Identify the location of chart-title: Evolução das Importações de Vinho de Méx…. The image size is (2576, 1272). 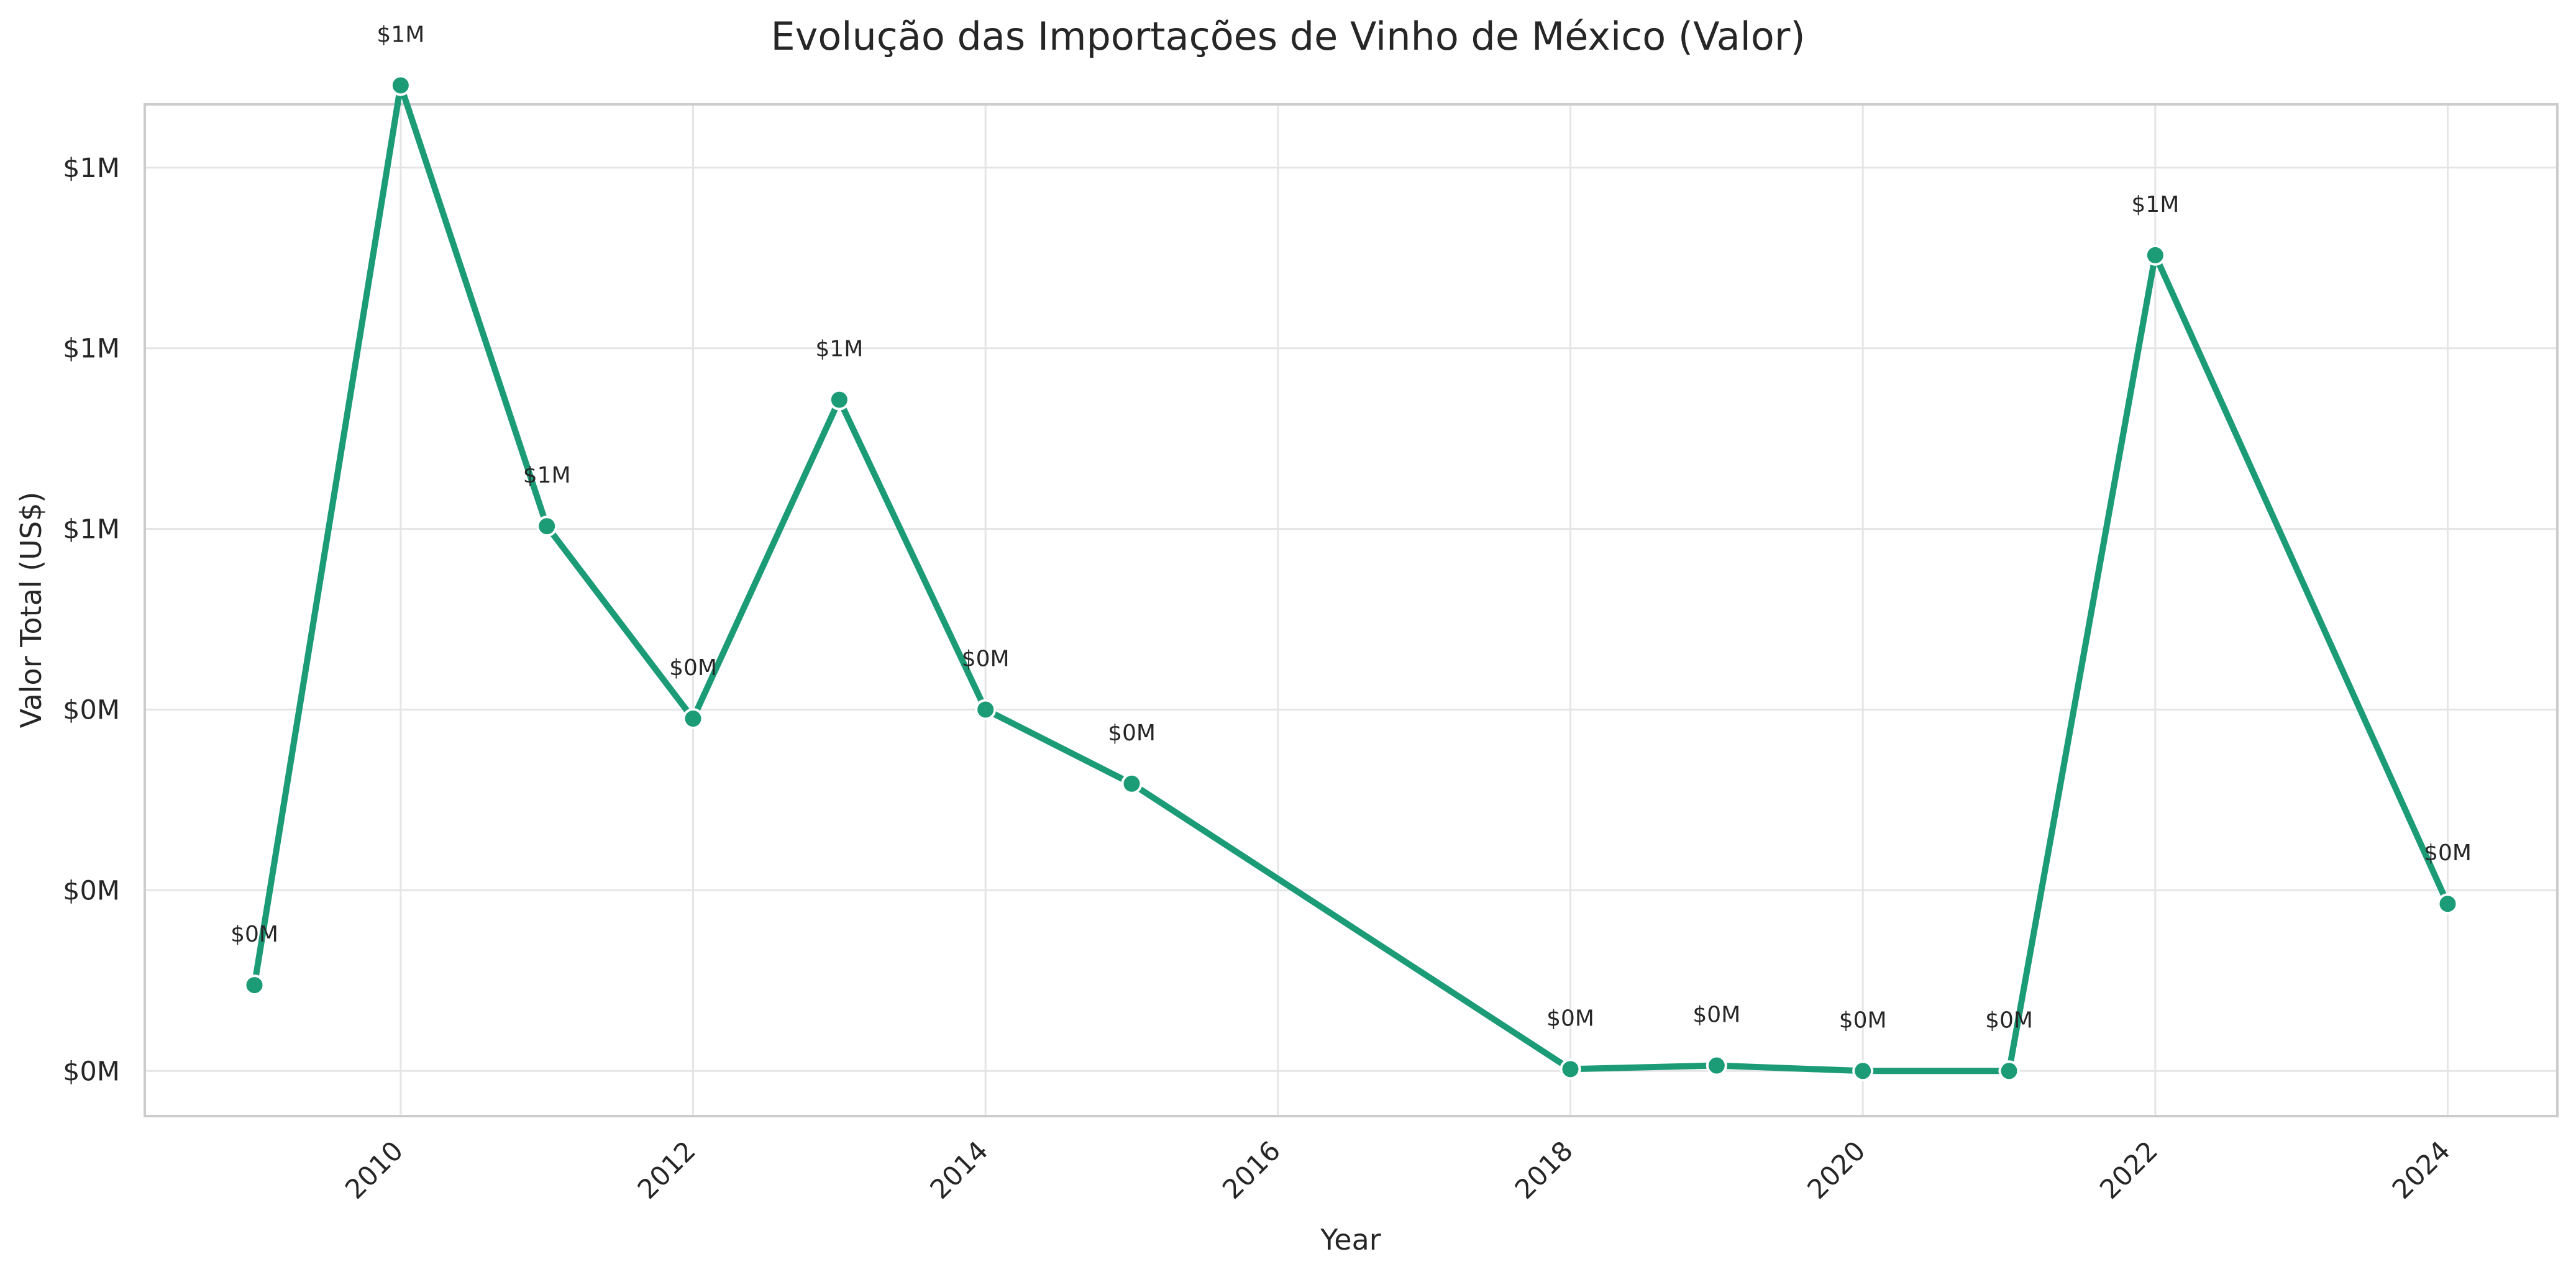
(1287, 36).